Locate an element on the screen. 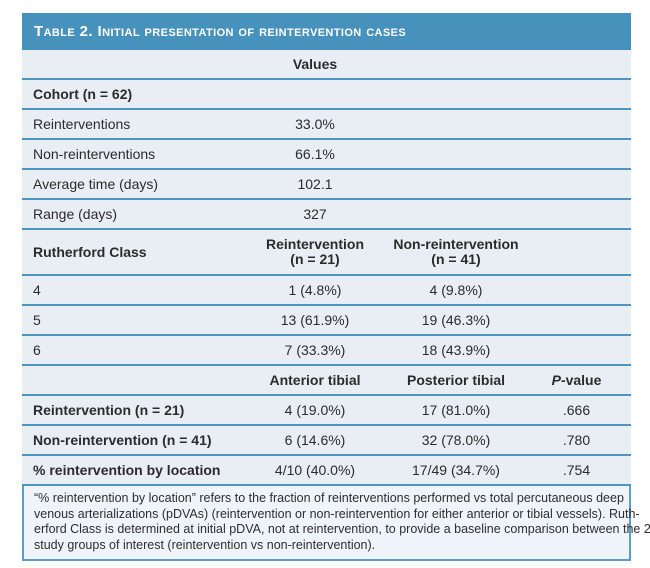  row-value-posterior: 32 (78.0%) is located at coordinates (456, 440).